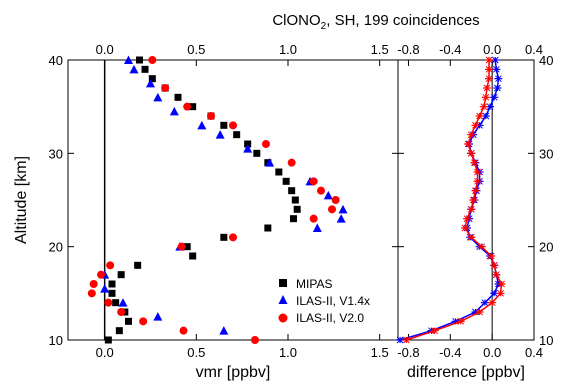  What do you see at coordinates (233, 372) in the screenshot?
I see `vmr-xlabel: vmr [ppbv]` at bounding box center [233, 372].